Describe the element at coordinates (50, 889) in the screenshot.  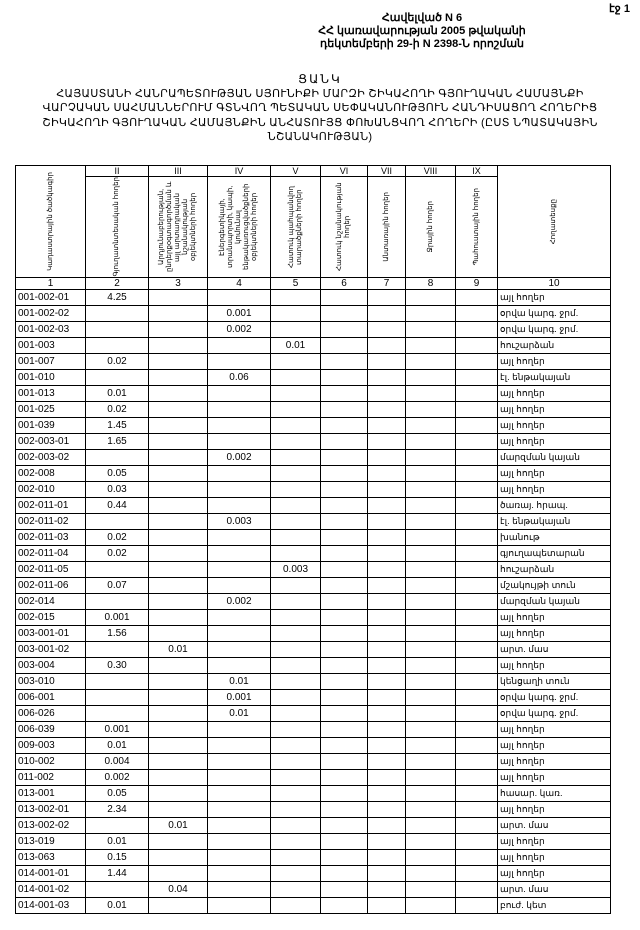
I see `cadastral-code: 014-001-02` at that location.